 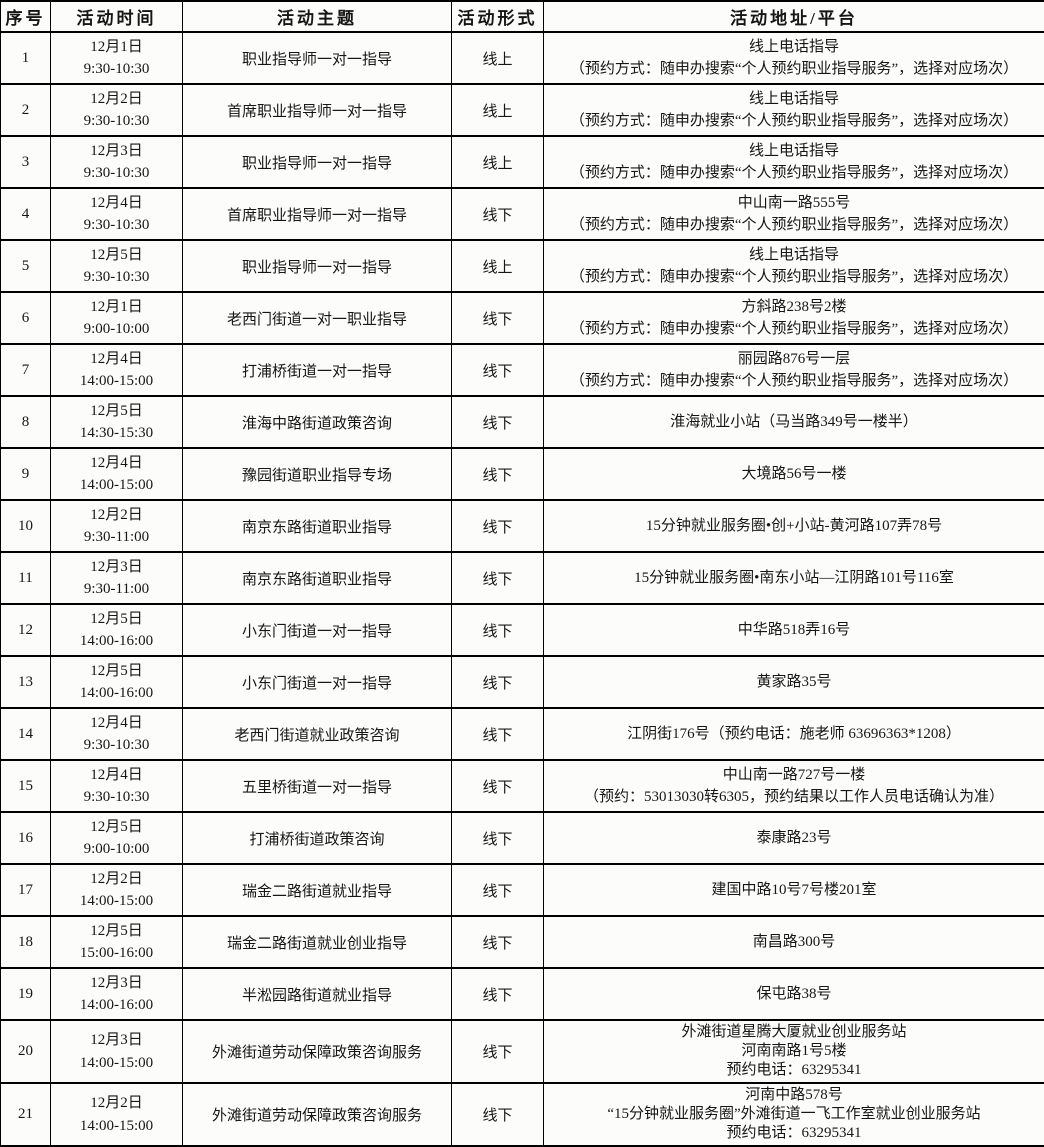 I want to click on cell-row-number: 16, so click(x=26, y=838).